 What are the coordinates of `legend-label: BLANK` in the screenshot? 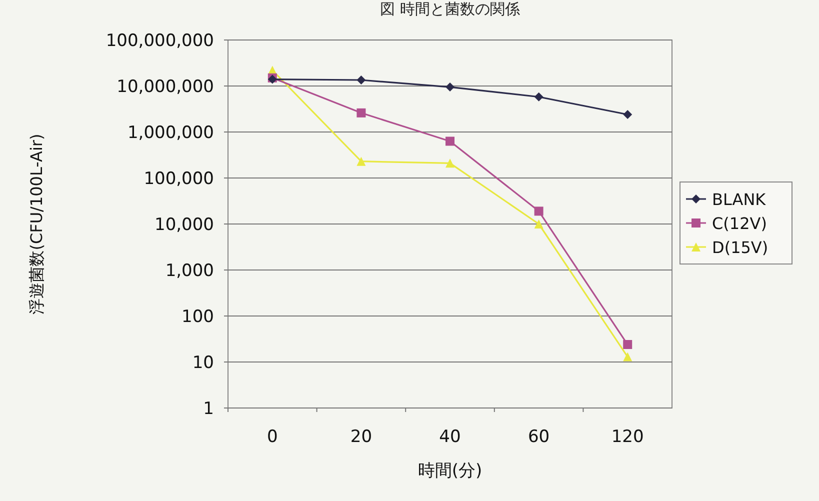 It's located at (739, 199).